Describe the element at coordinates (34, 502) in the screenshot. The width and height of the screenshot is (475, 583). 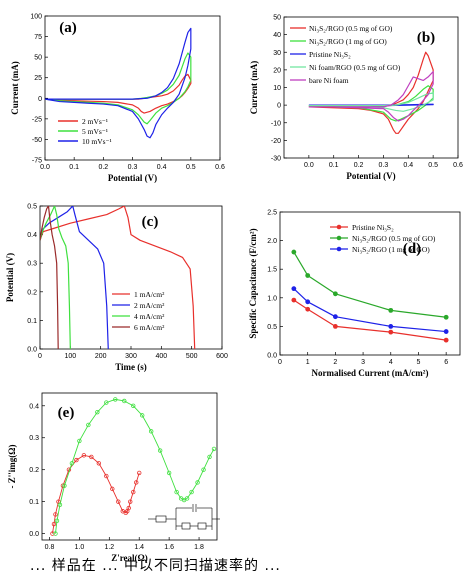
I see `y-tick-label: 0.1` at that location.